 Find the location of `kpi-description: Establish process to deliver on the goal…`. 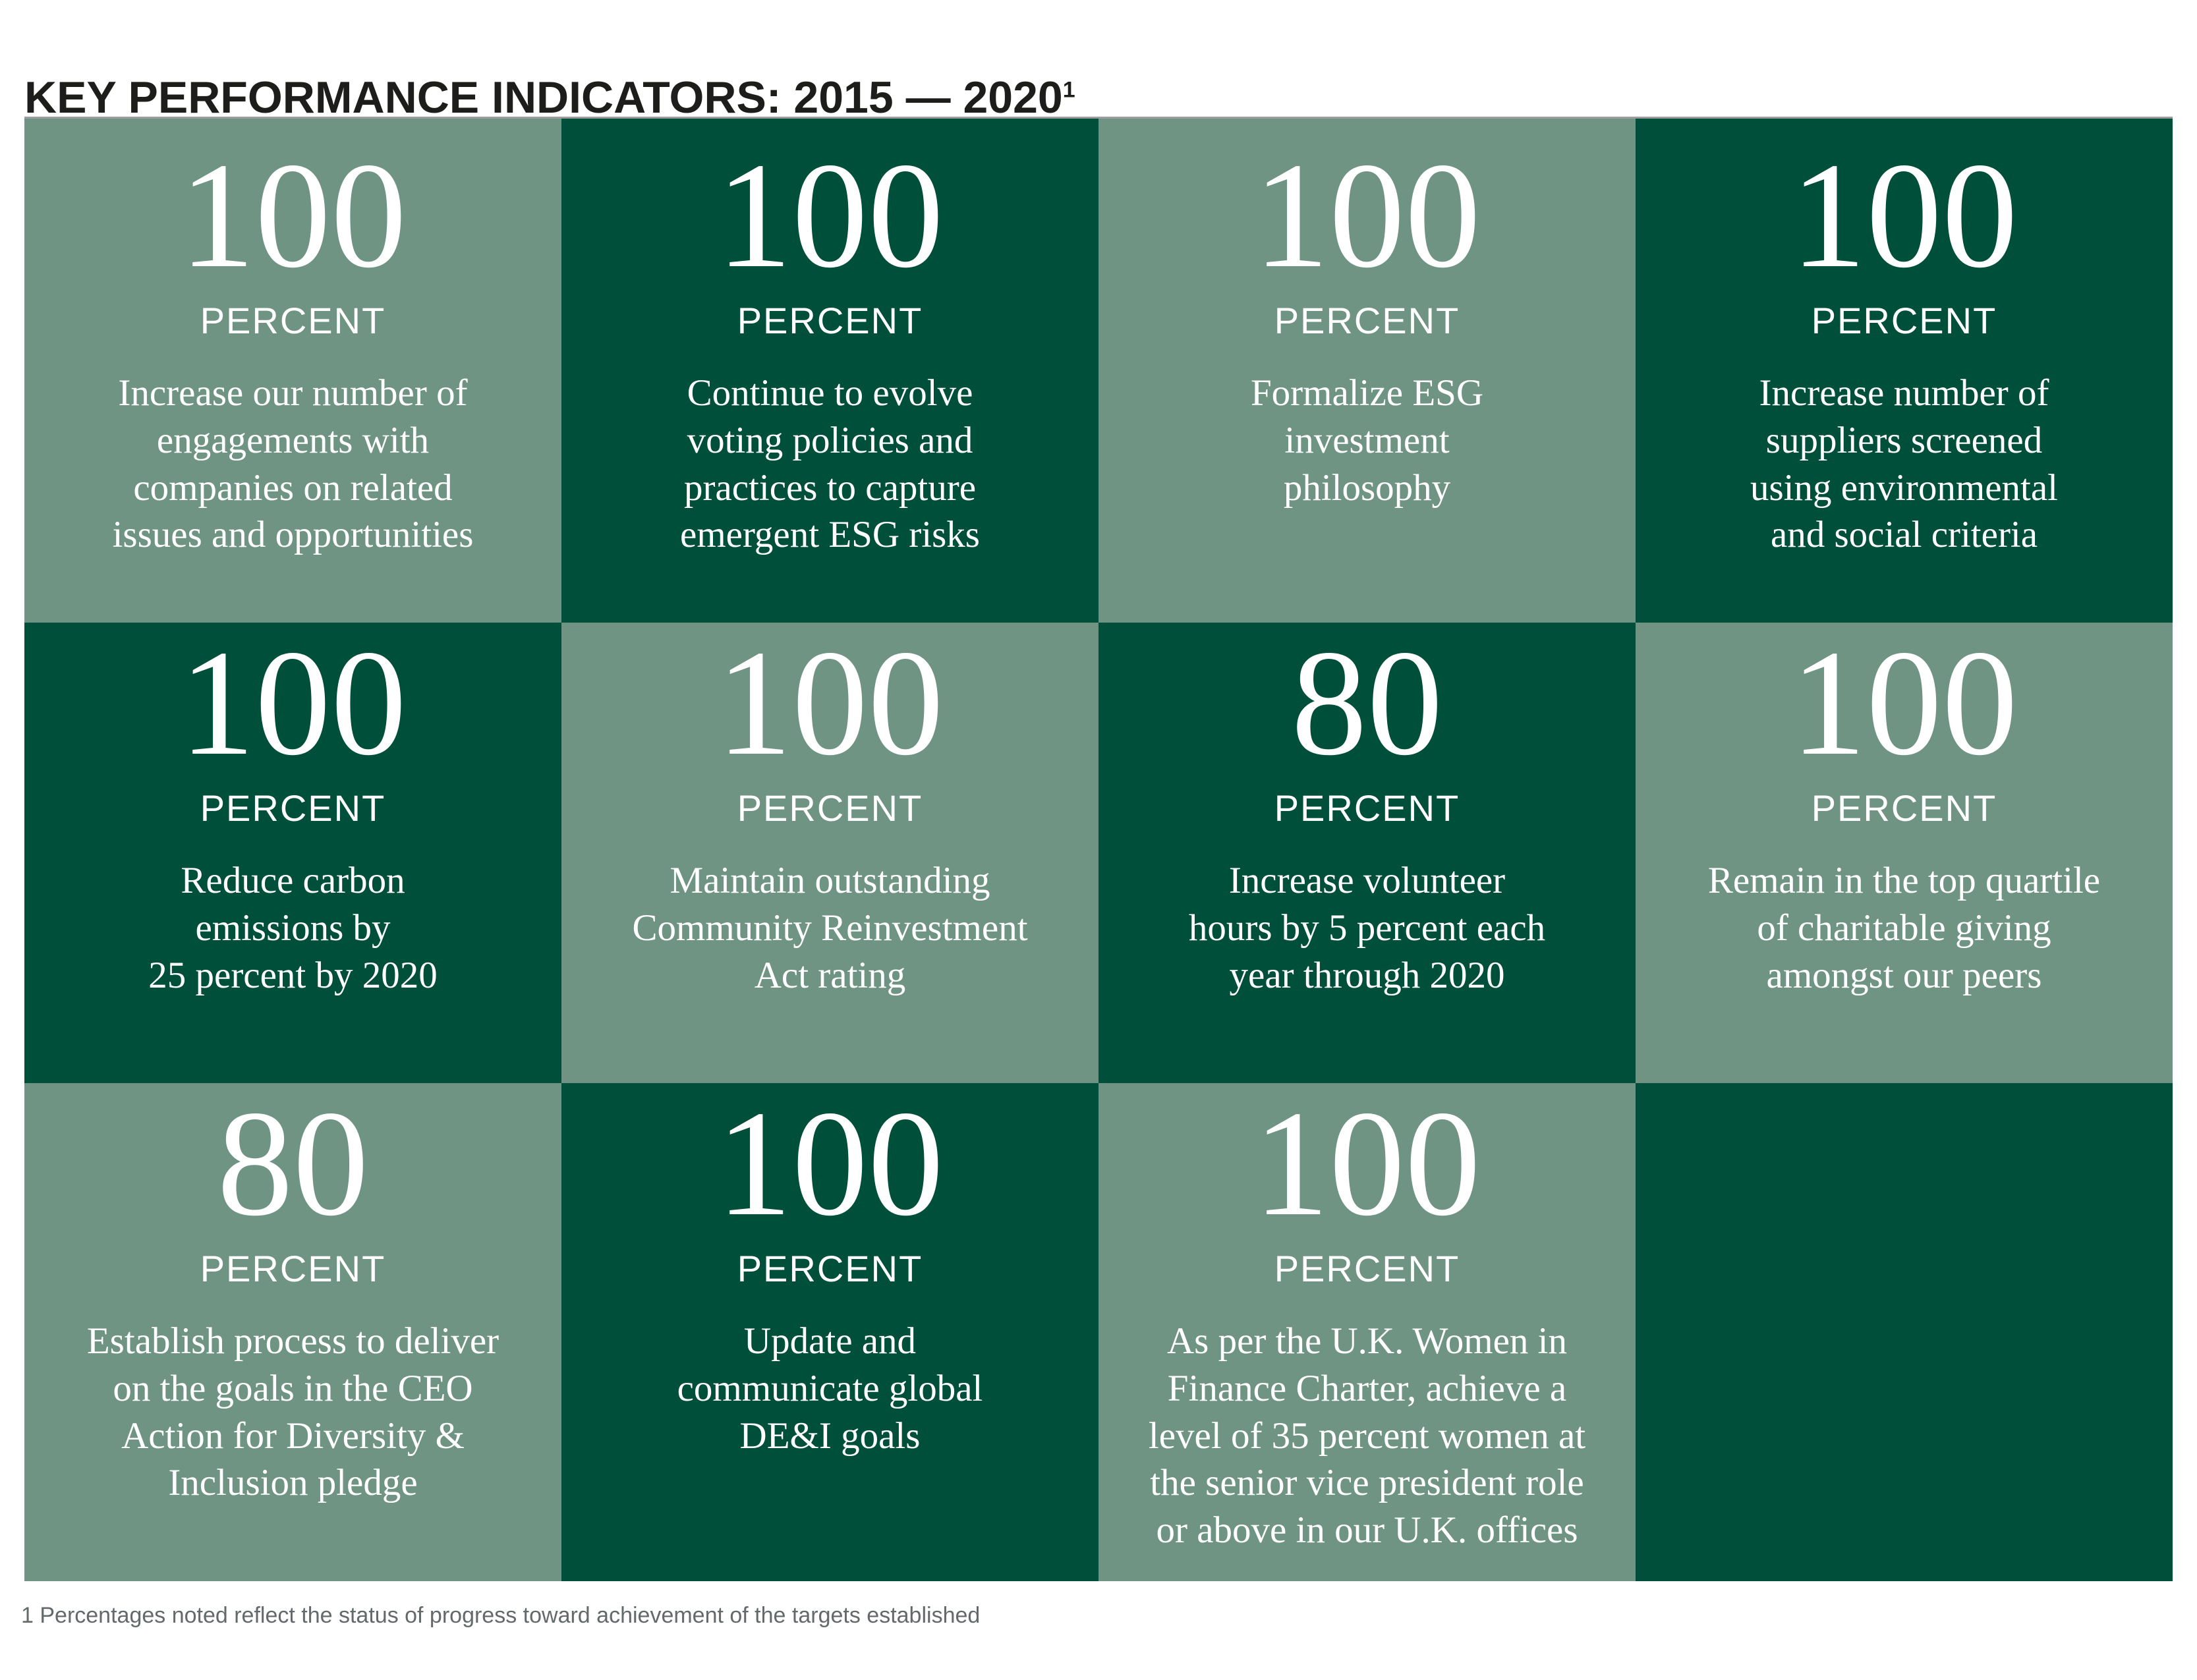

kpi-description: Establish process to deliver on the goal… is located at coordinates (292, 1412).